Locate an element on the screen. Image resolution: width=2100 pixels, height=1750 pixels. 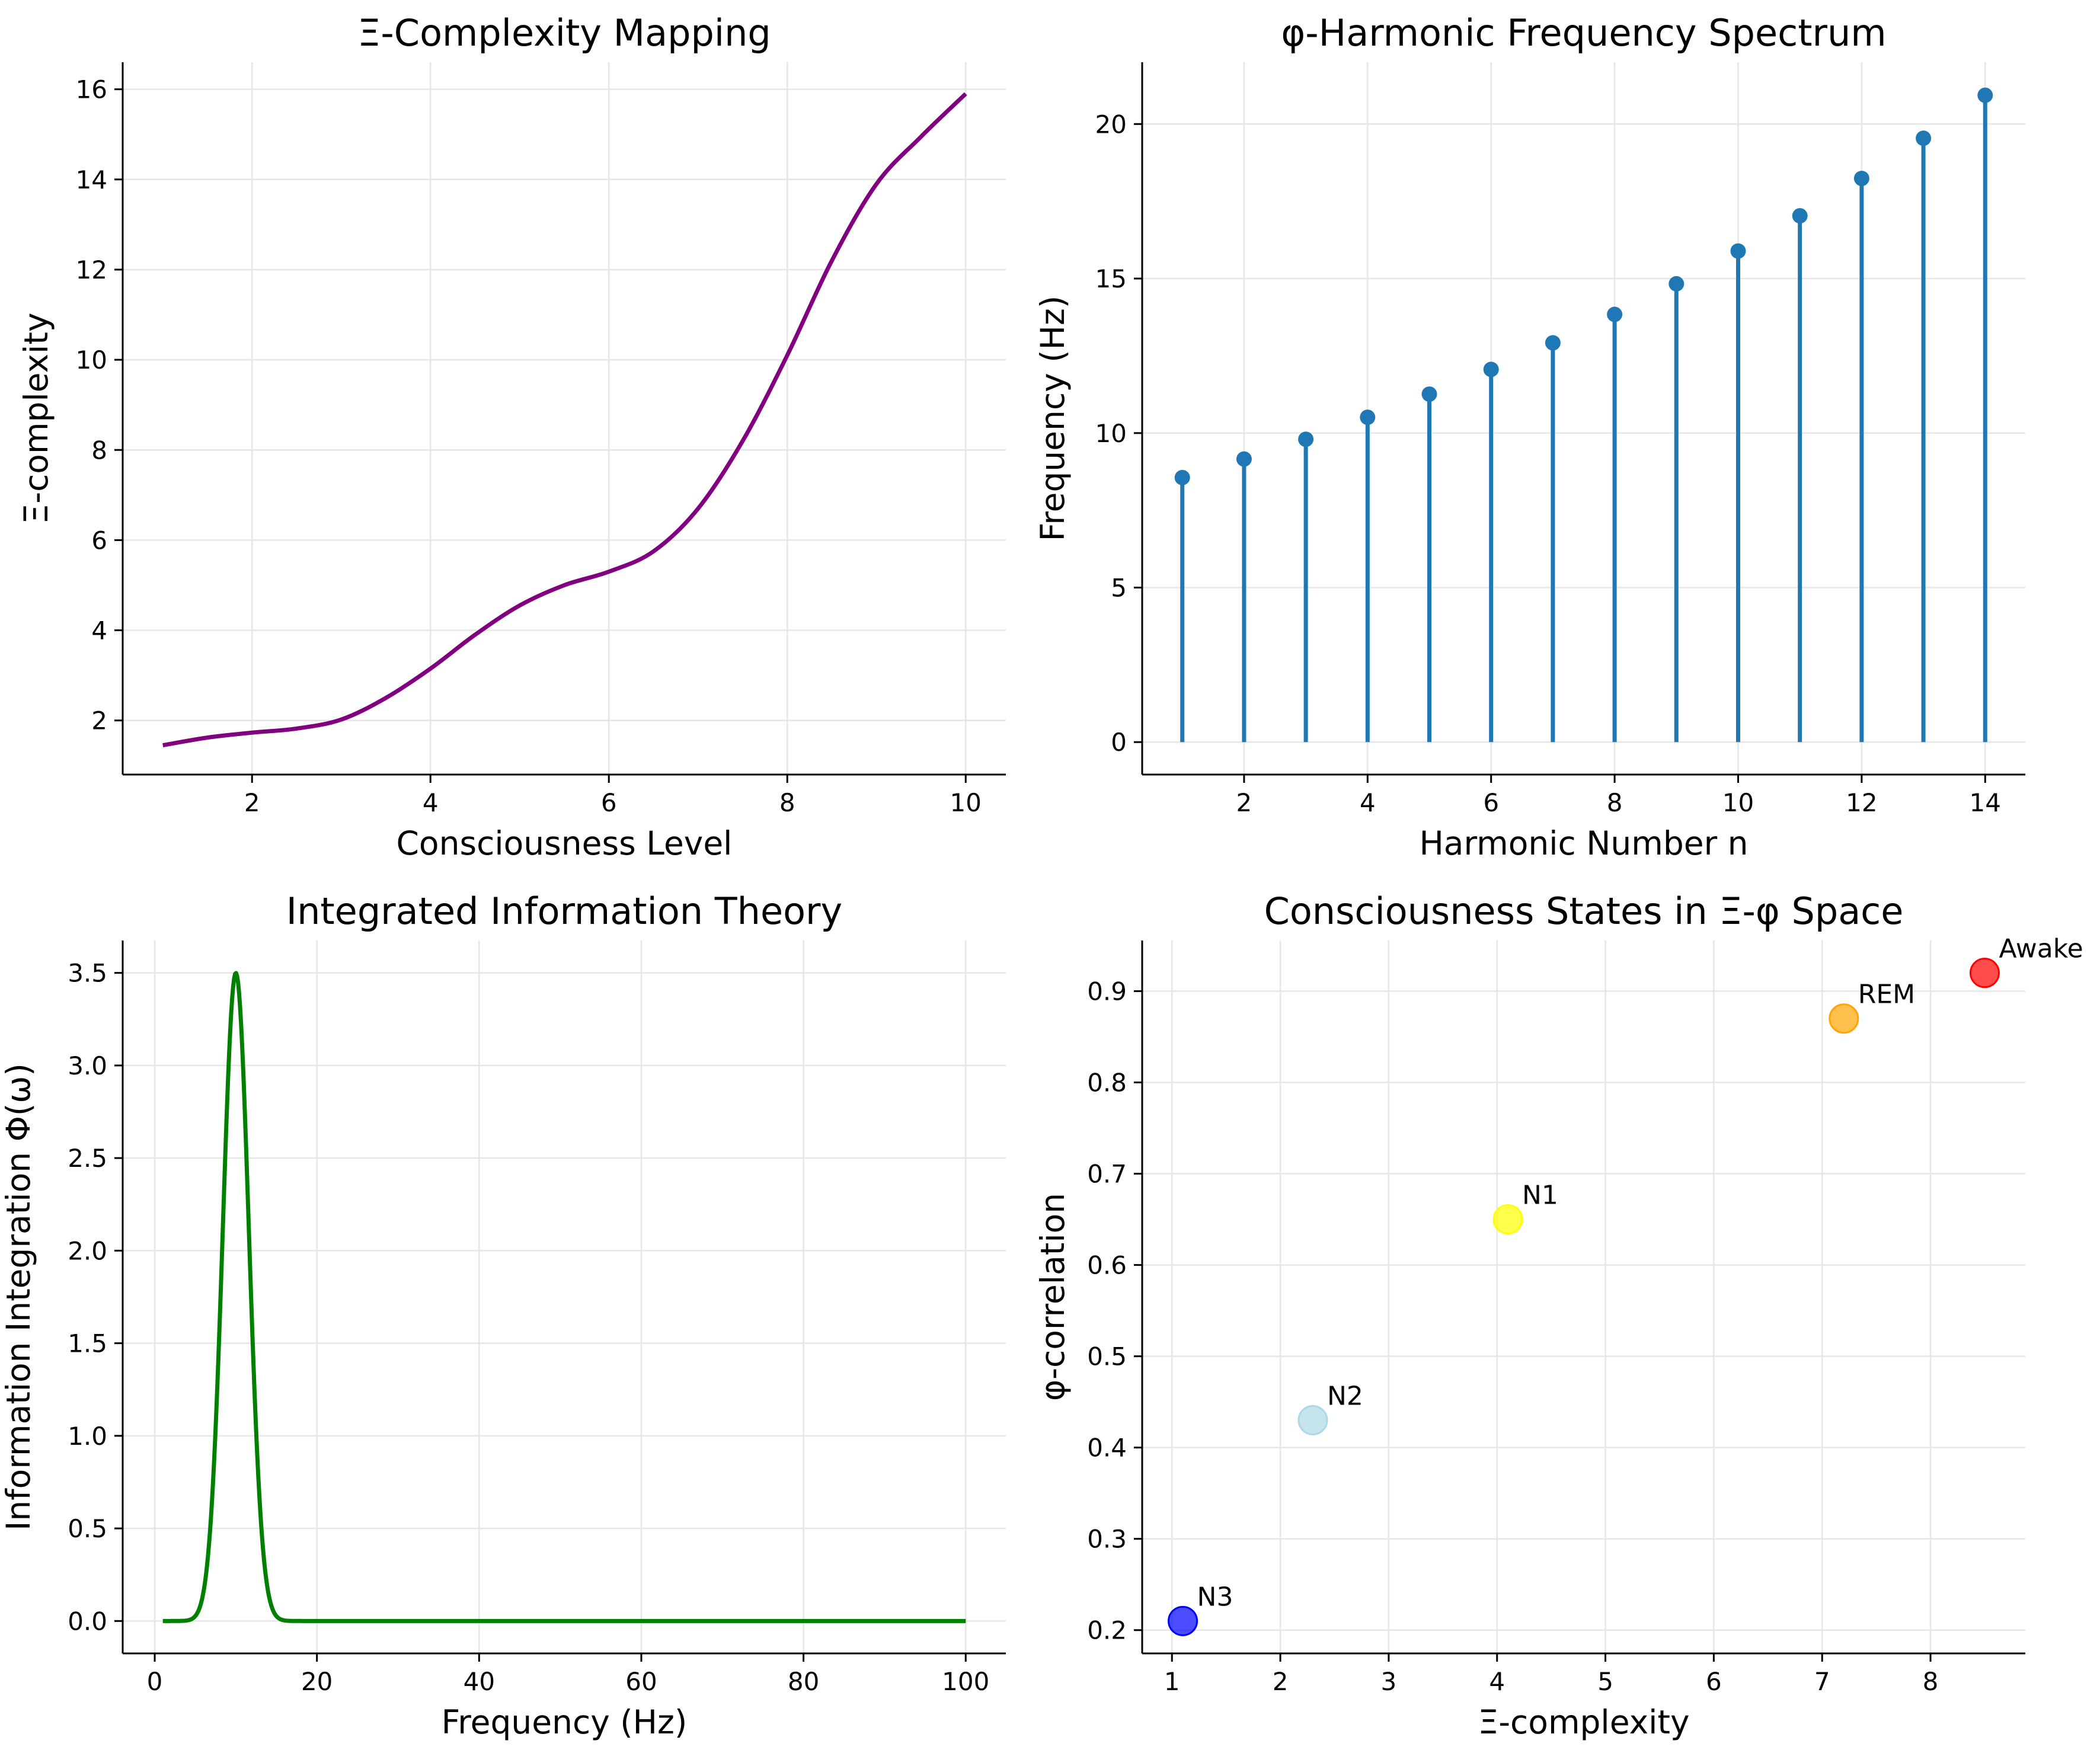
chart-title: φ-Harmonic Frequency Spectrum is located at coordinates (1583, 33).